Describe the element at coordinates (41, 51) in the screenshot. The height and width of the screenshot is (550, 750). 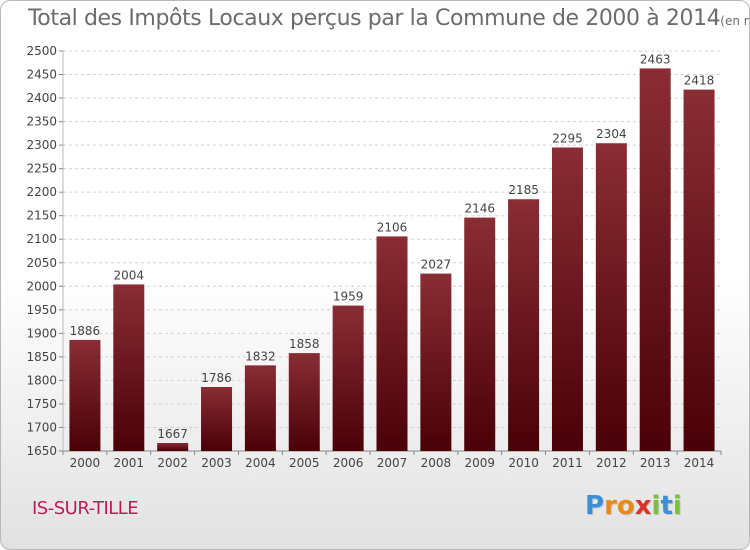
I see `y-tick-label: 2500` at that location.